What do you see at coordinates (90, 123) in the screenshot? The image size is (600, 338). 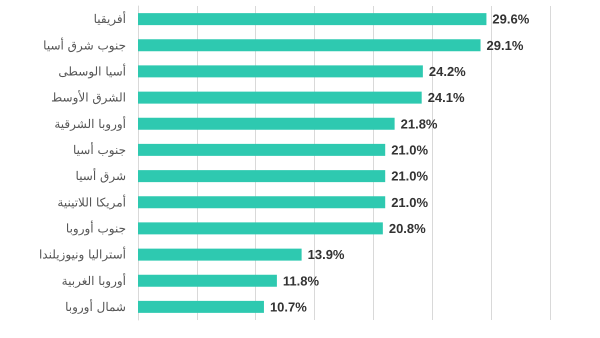 I see `y-tick-label: أوروبا الشرقية` at bounding box center [90, 123].